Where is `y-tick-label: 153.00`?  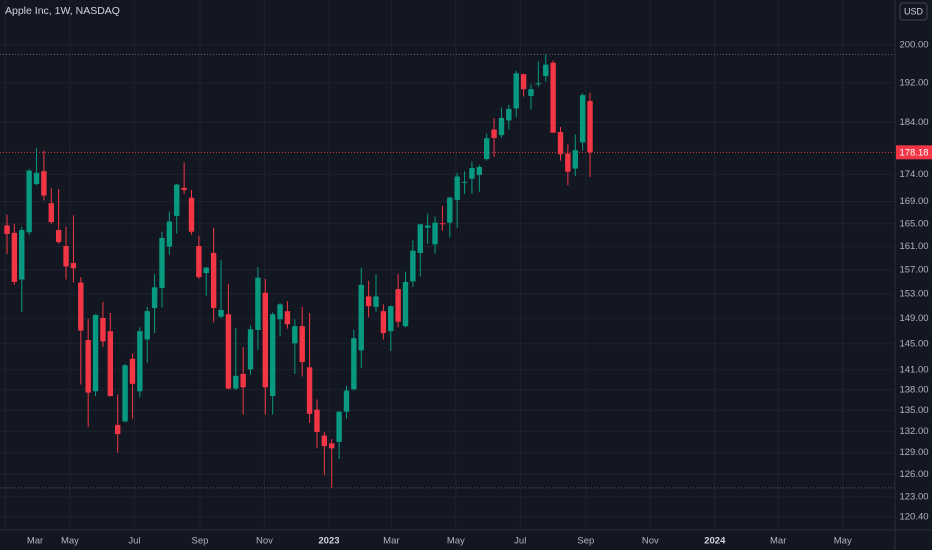 y-tick-label: 153.00 is located at coordinates (913, 294).